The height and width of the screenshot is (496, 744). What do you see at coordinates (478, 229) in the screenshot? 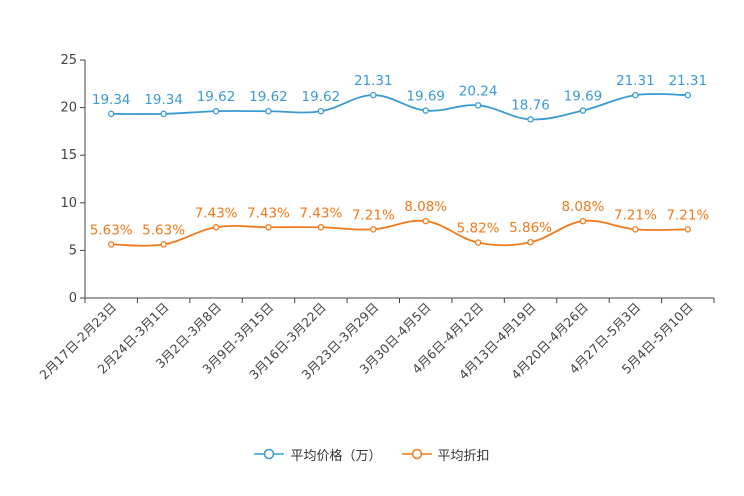
I see `data-label-discount: 5.82%` at bounding box center [478, 229].